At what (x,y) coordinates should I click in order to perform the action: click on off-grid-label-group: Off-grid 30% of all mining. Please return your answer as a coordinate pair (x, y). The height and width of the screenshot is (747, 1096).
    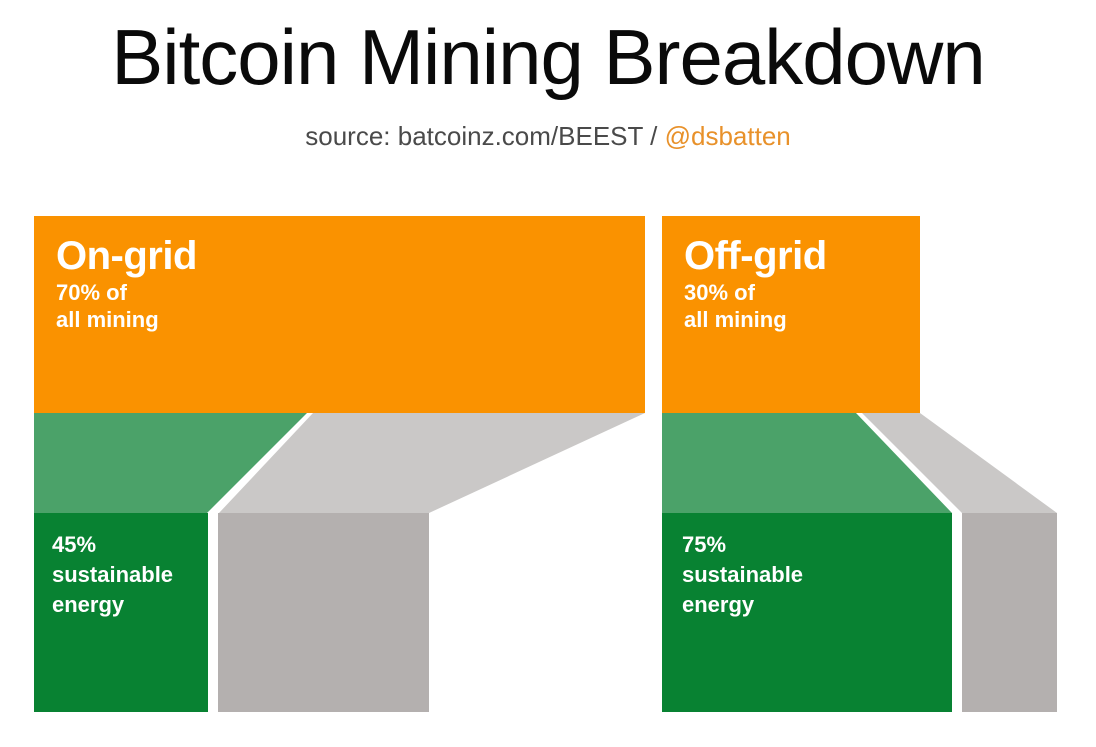
    Looking at the image, I should click on (755, 283).